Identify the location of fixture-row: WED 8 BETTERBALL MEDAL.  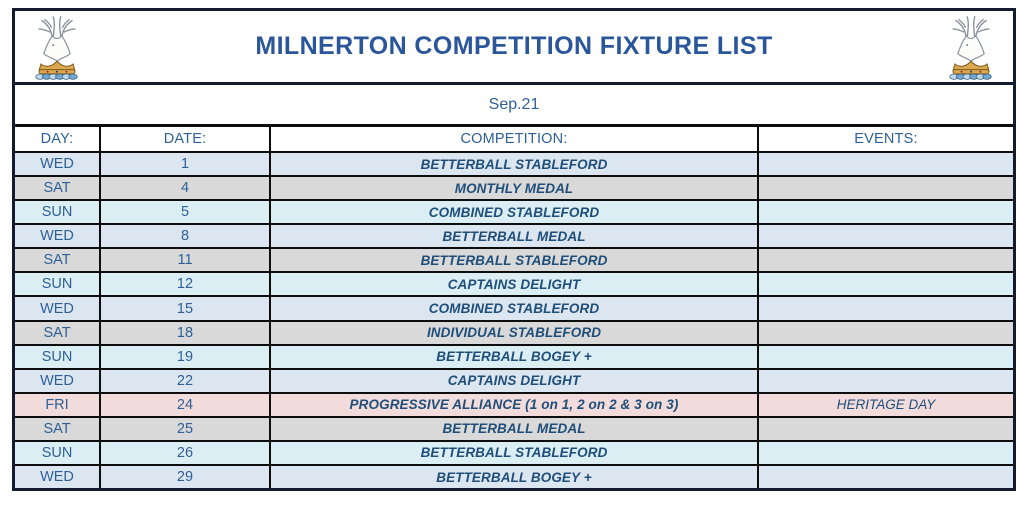
(514, 237).